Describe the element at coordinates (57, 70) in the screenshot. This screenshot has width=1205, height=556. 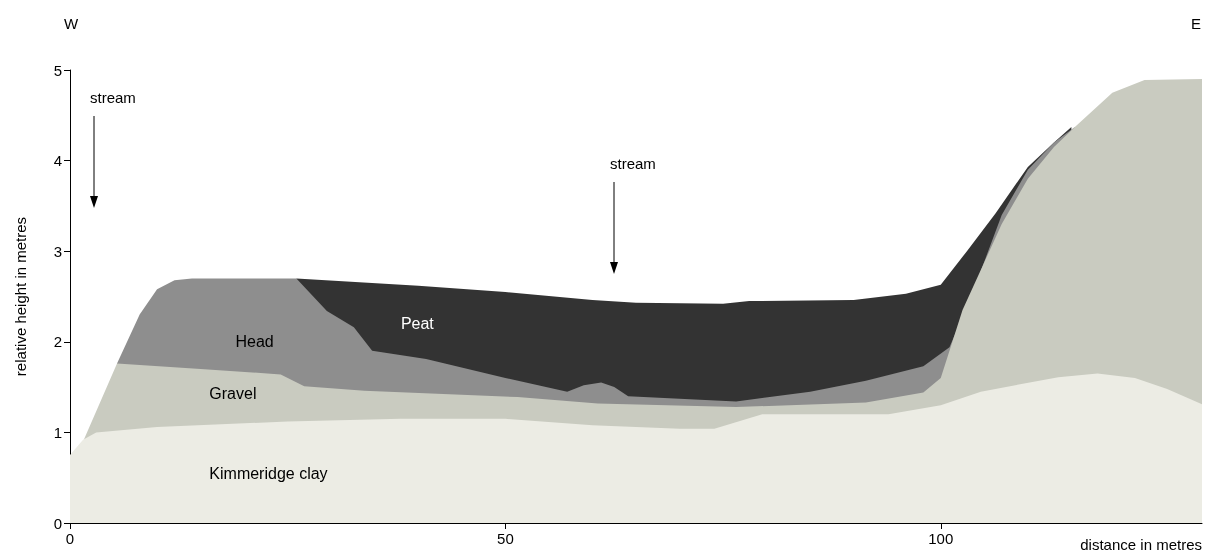
I see `y-tick-label: 5` at that location.